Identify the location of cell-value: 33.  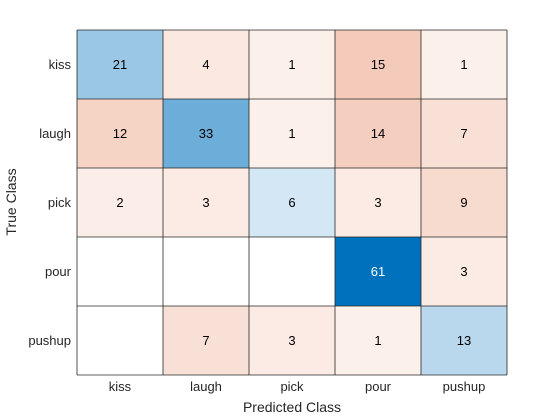
(206, 133).